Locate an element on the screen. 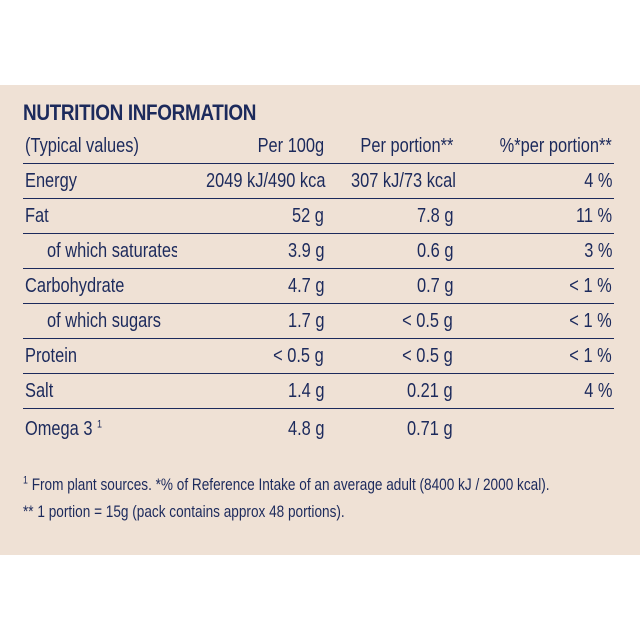 The width and height of the screenshot is (640, 640). row-label: Protein is located at coordinates (100, 356).